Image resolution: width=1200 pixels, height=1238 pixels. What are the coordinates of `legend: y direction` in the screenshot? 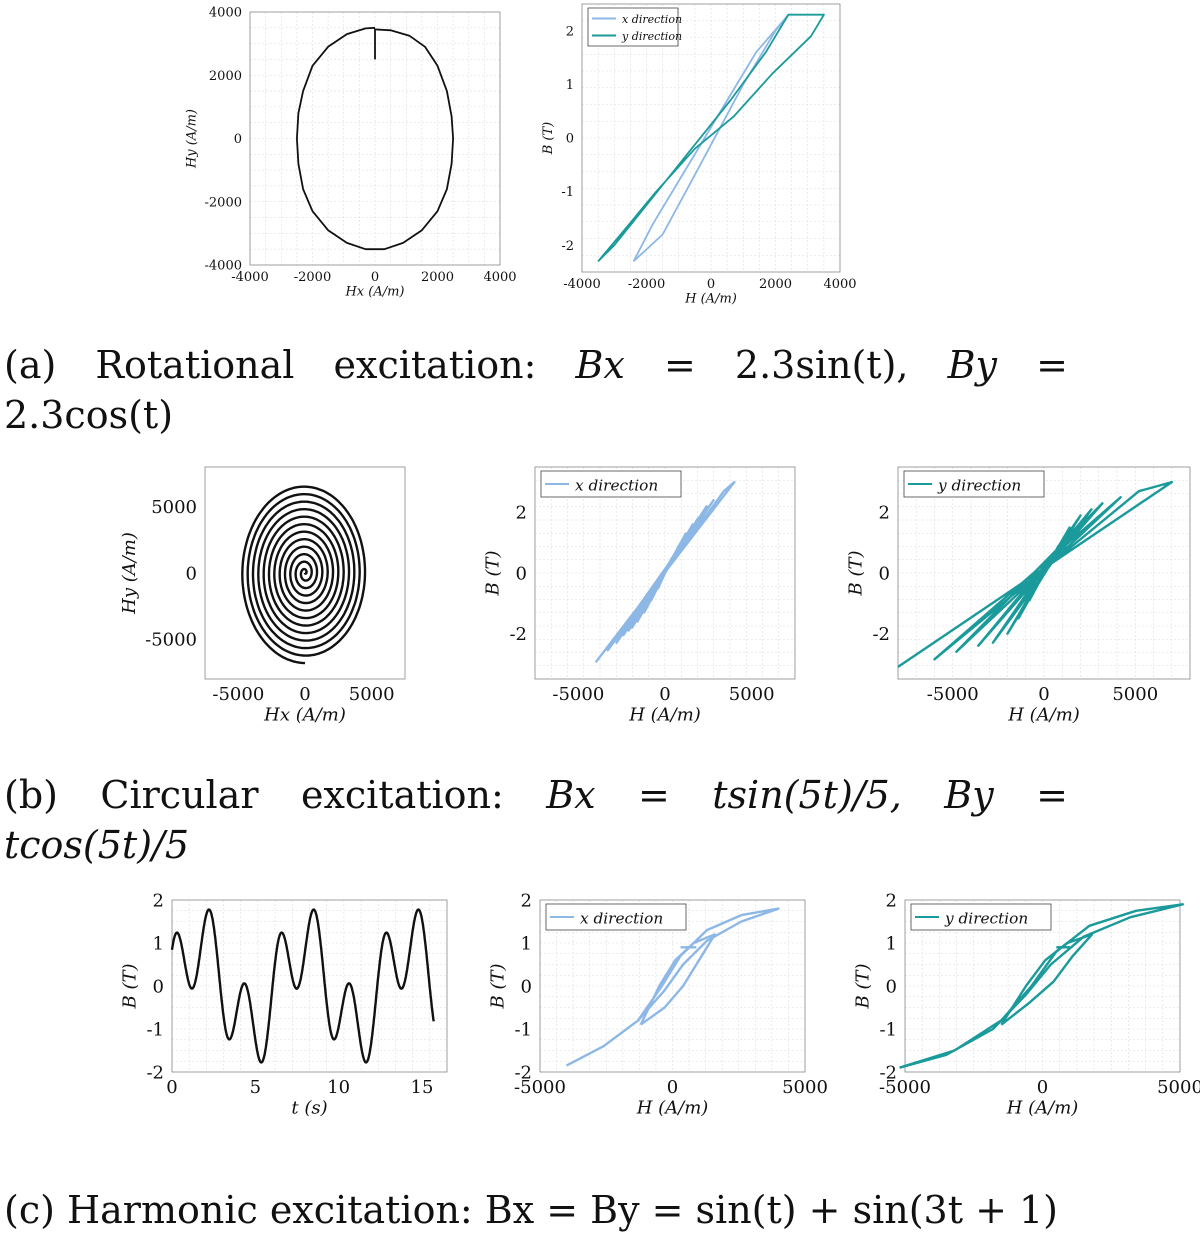 It's located at (974, 484).